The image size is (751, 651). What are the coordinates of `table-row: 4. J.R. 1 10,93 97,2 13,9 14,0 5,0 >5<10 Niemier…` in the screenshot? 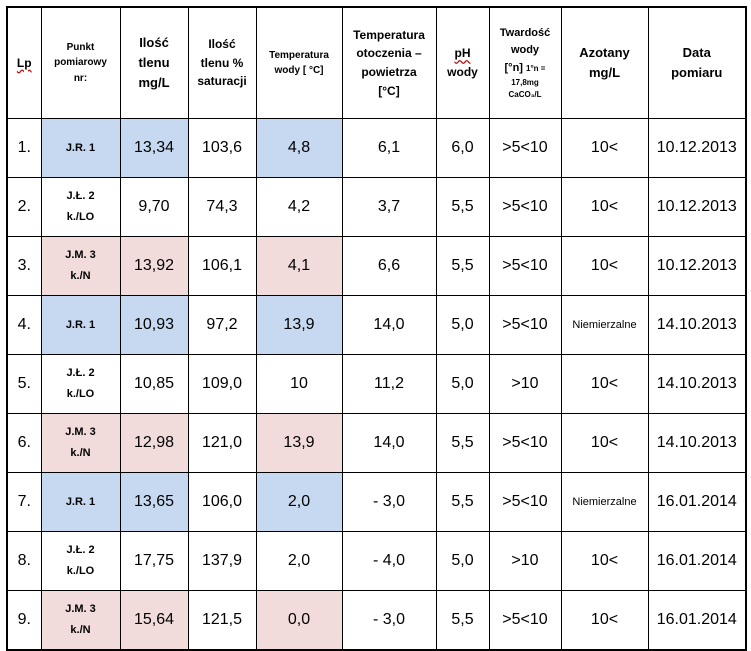 It's located at (376, 325).